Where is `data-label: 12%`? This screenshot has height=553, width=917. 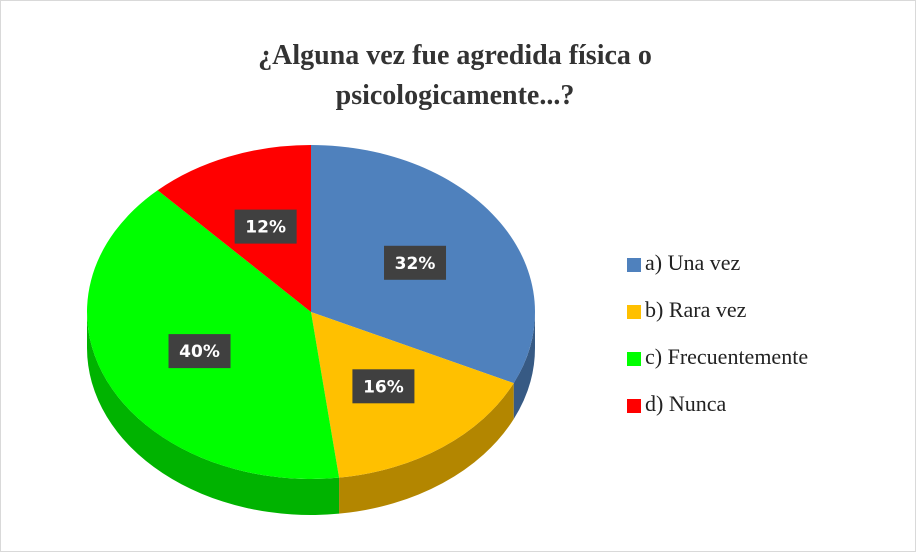
data-label: 12% is located at coordinates (265, 228).